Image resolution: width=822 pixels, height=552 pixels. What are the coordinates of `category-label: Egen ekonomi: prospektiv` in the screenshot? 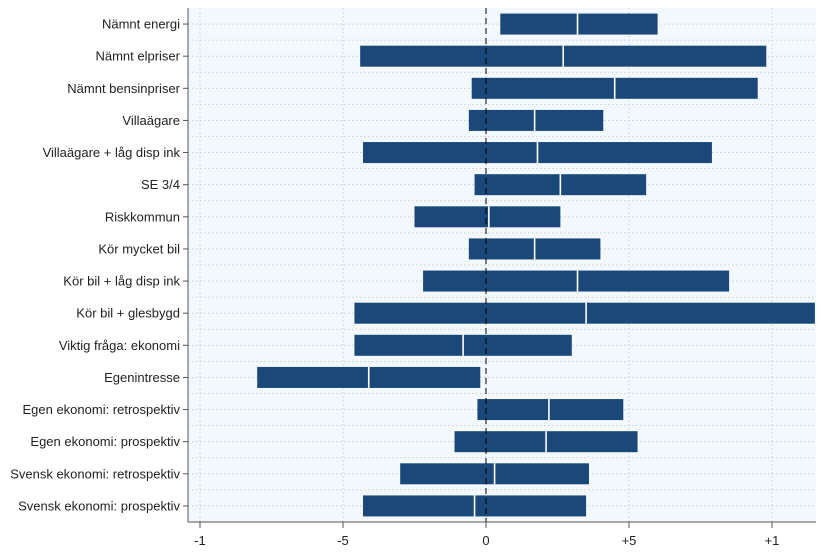 It's located at (105, 441).